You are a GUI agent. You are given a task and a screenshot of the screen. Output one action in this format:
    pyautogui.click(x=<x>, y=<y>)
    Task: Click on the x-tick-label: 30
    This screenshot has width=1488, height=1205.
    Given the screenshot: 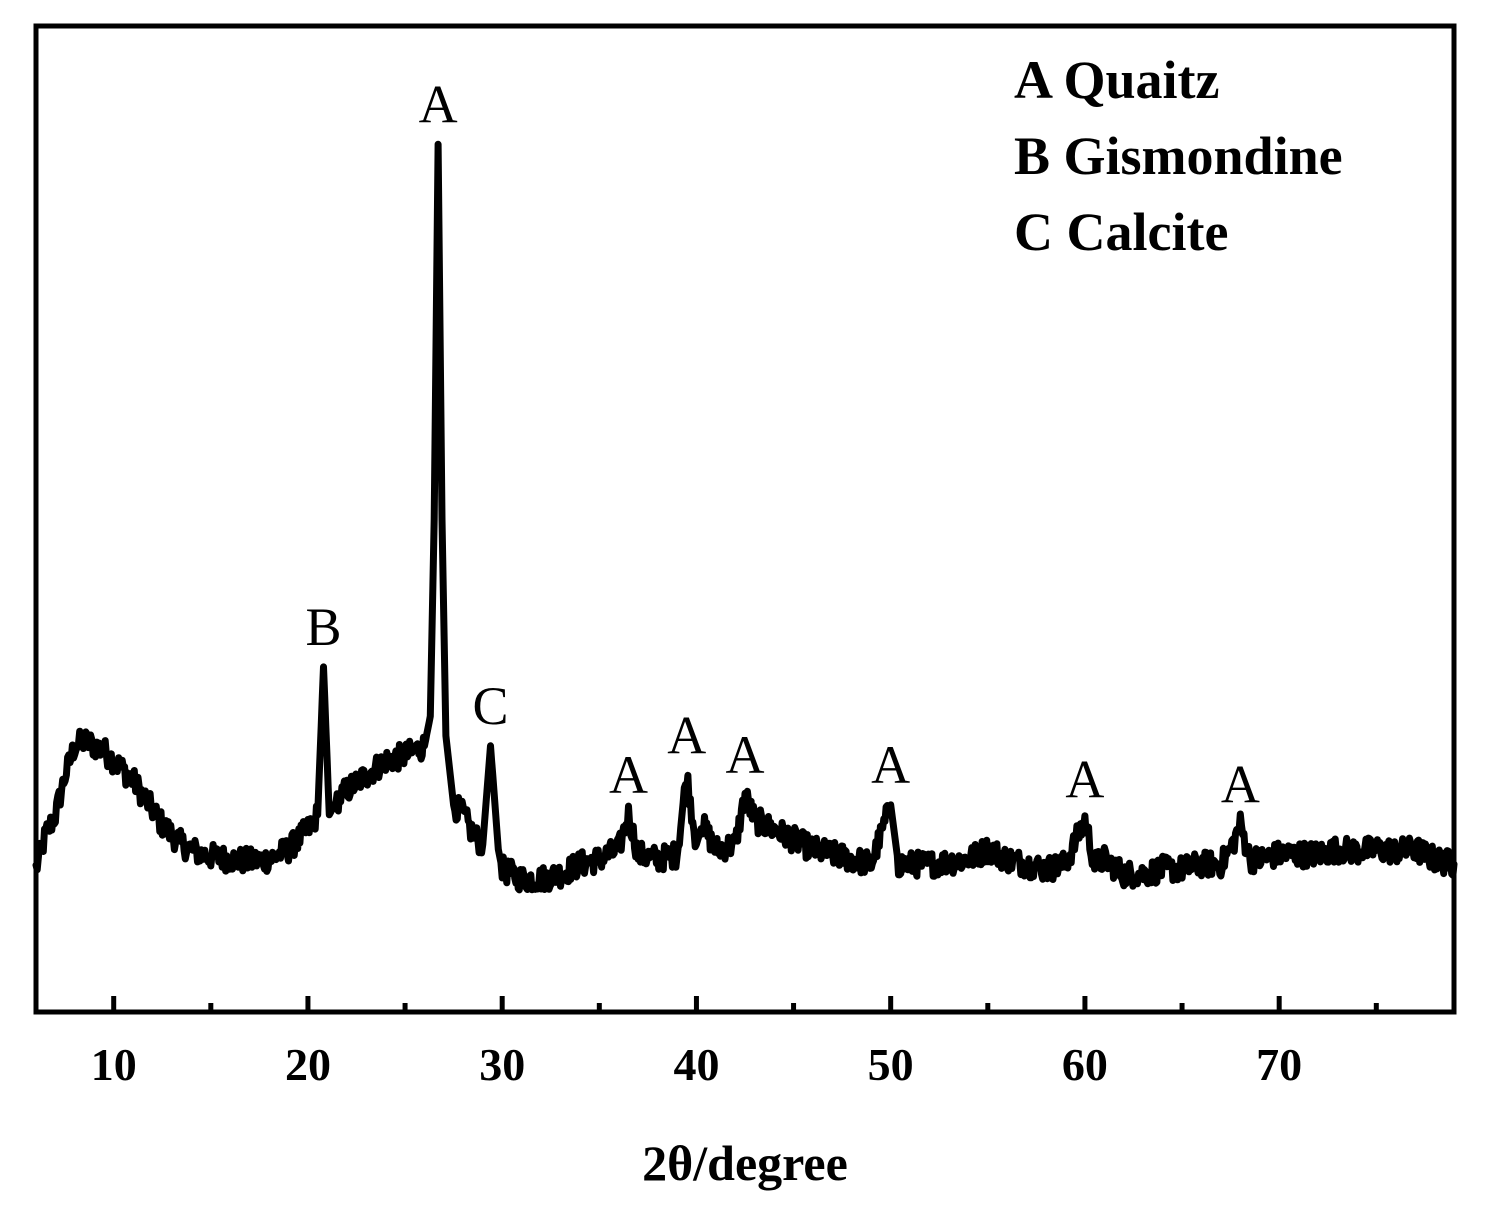 What is the action you would take?
    pyautogui.click(x=502, y=1064)
    